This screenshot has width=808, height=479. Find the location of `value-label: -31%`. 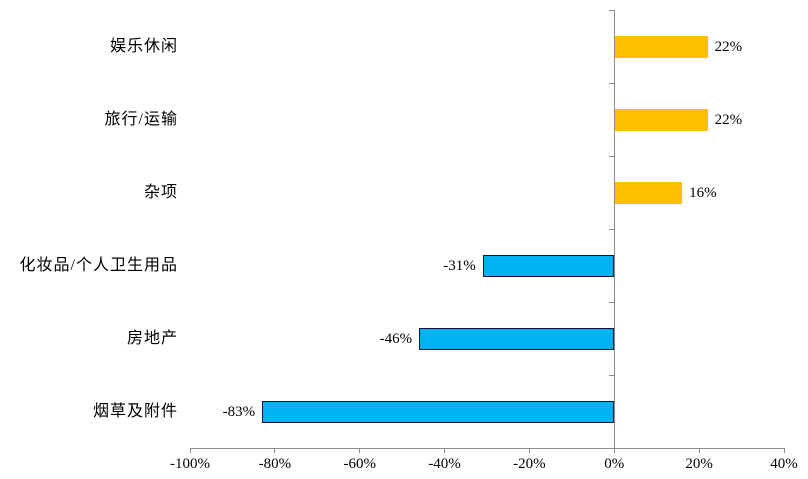

value-label: -31% is located at coordinates (459, 265).